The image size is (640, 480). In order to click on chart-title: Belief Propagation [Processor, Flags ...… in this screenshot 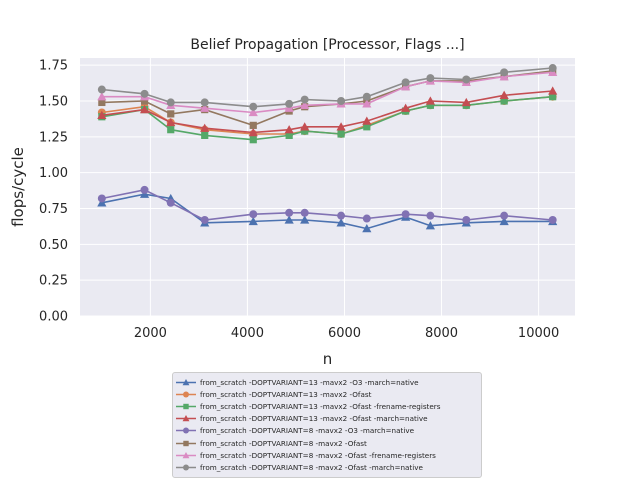, I will do `click(327, 45)`.